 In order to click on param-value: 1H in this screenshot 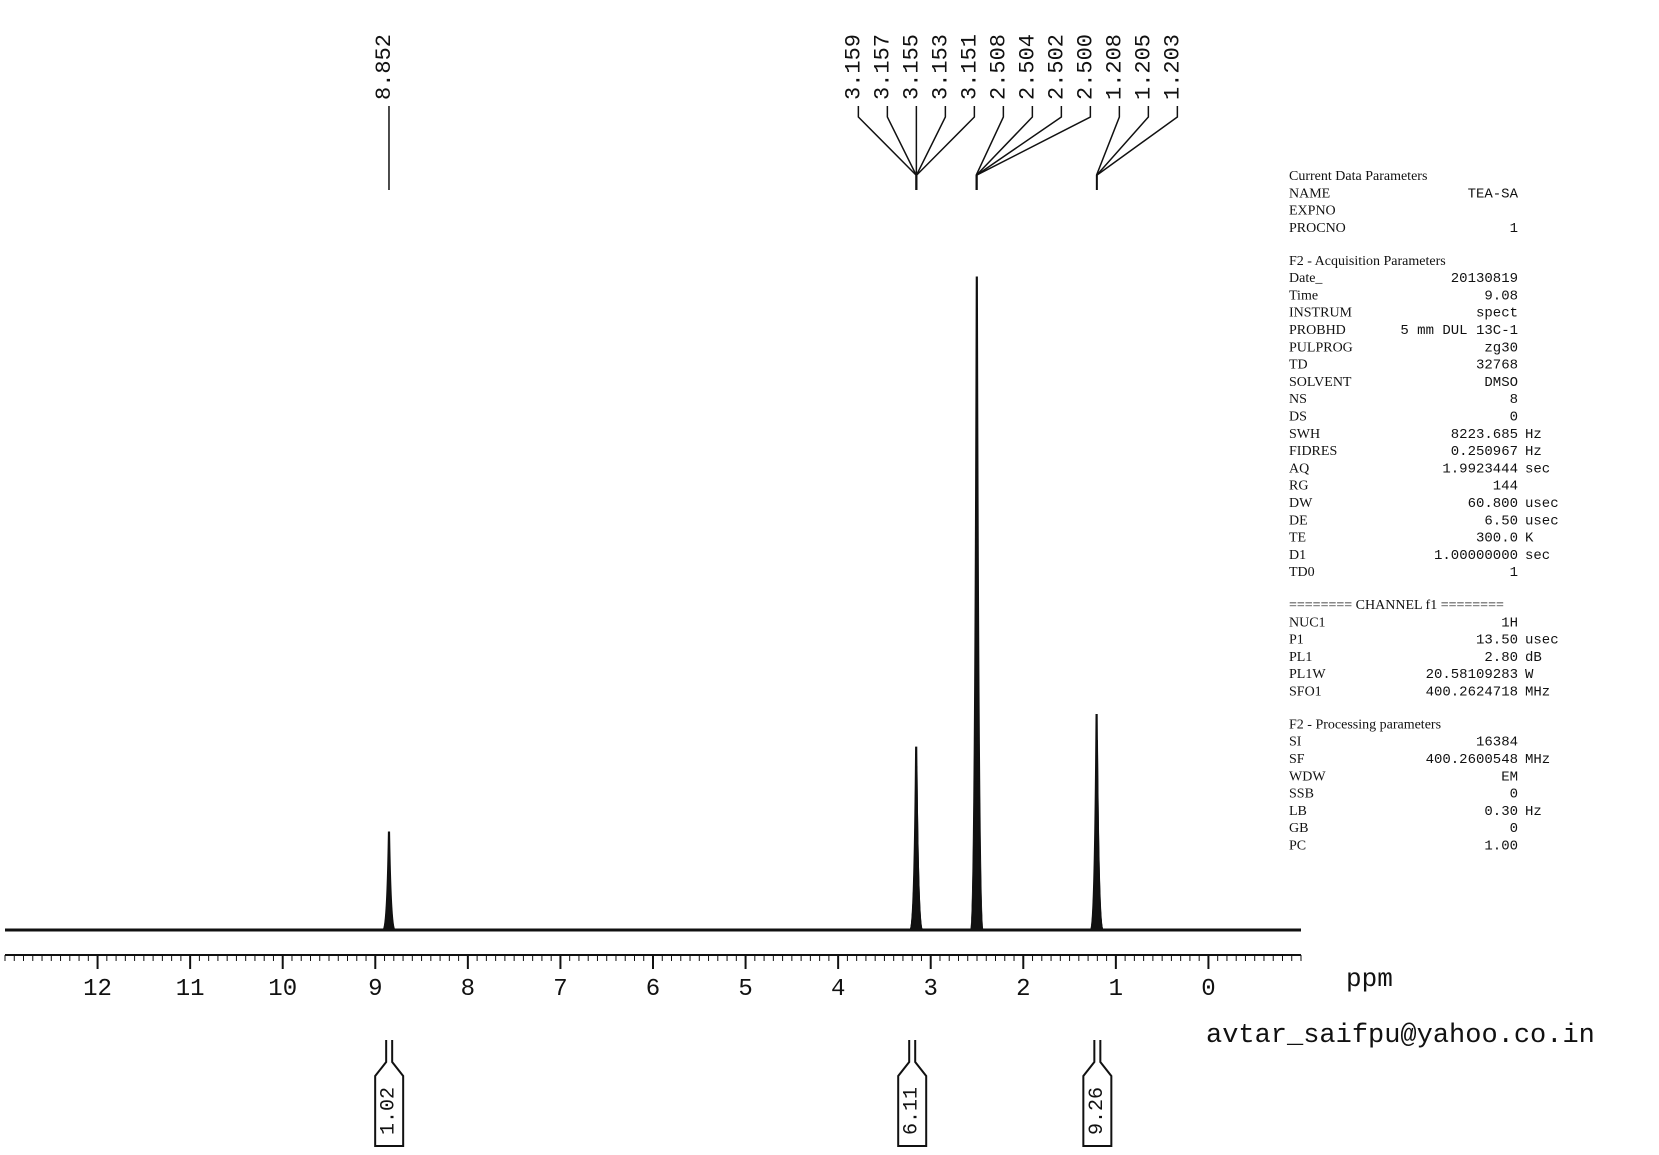, I will do `click(1509, 623)`.